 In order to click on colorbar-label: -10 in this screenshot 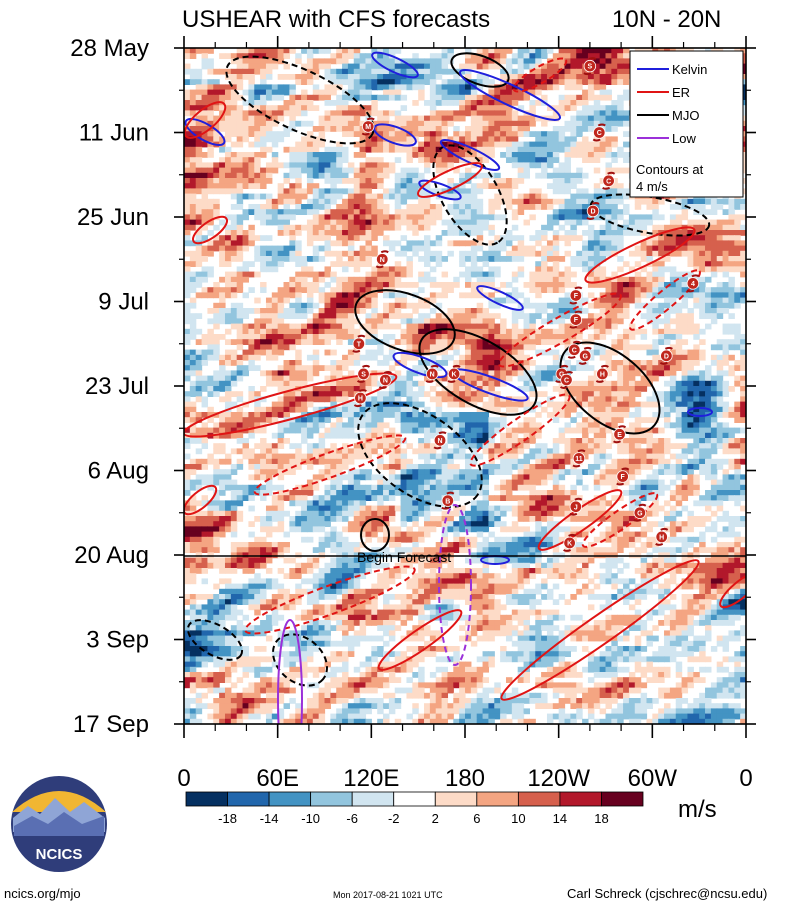, I will do `click(310, 818)`.